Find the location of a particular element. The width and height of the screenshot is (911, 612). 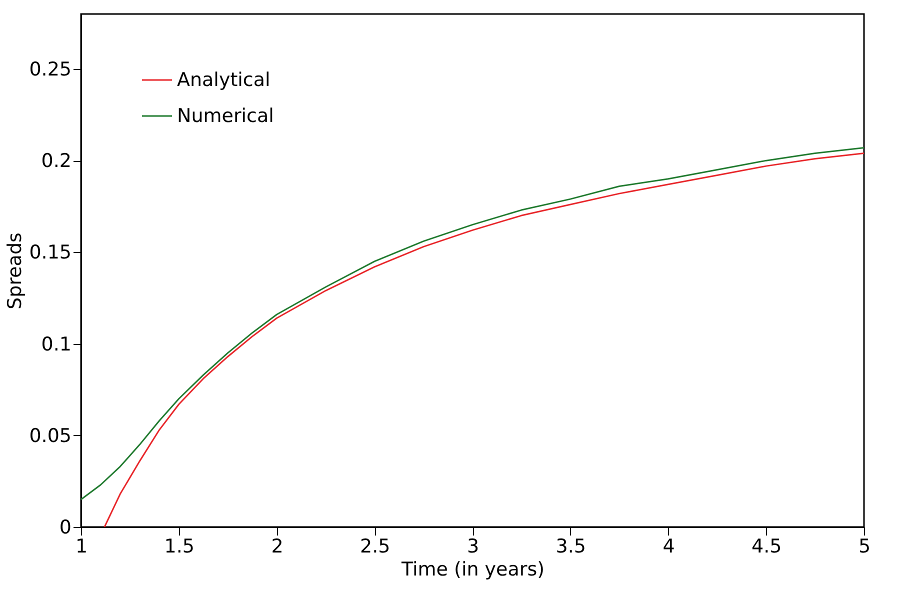

x-tick-label: 1.5 is located at coordinates (179, 547).